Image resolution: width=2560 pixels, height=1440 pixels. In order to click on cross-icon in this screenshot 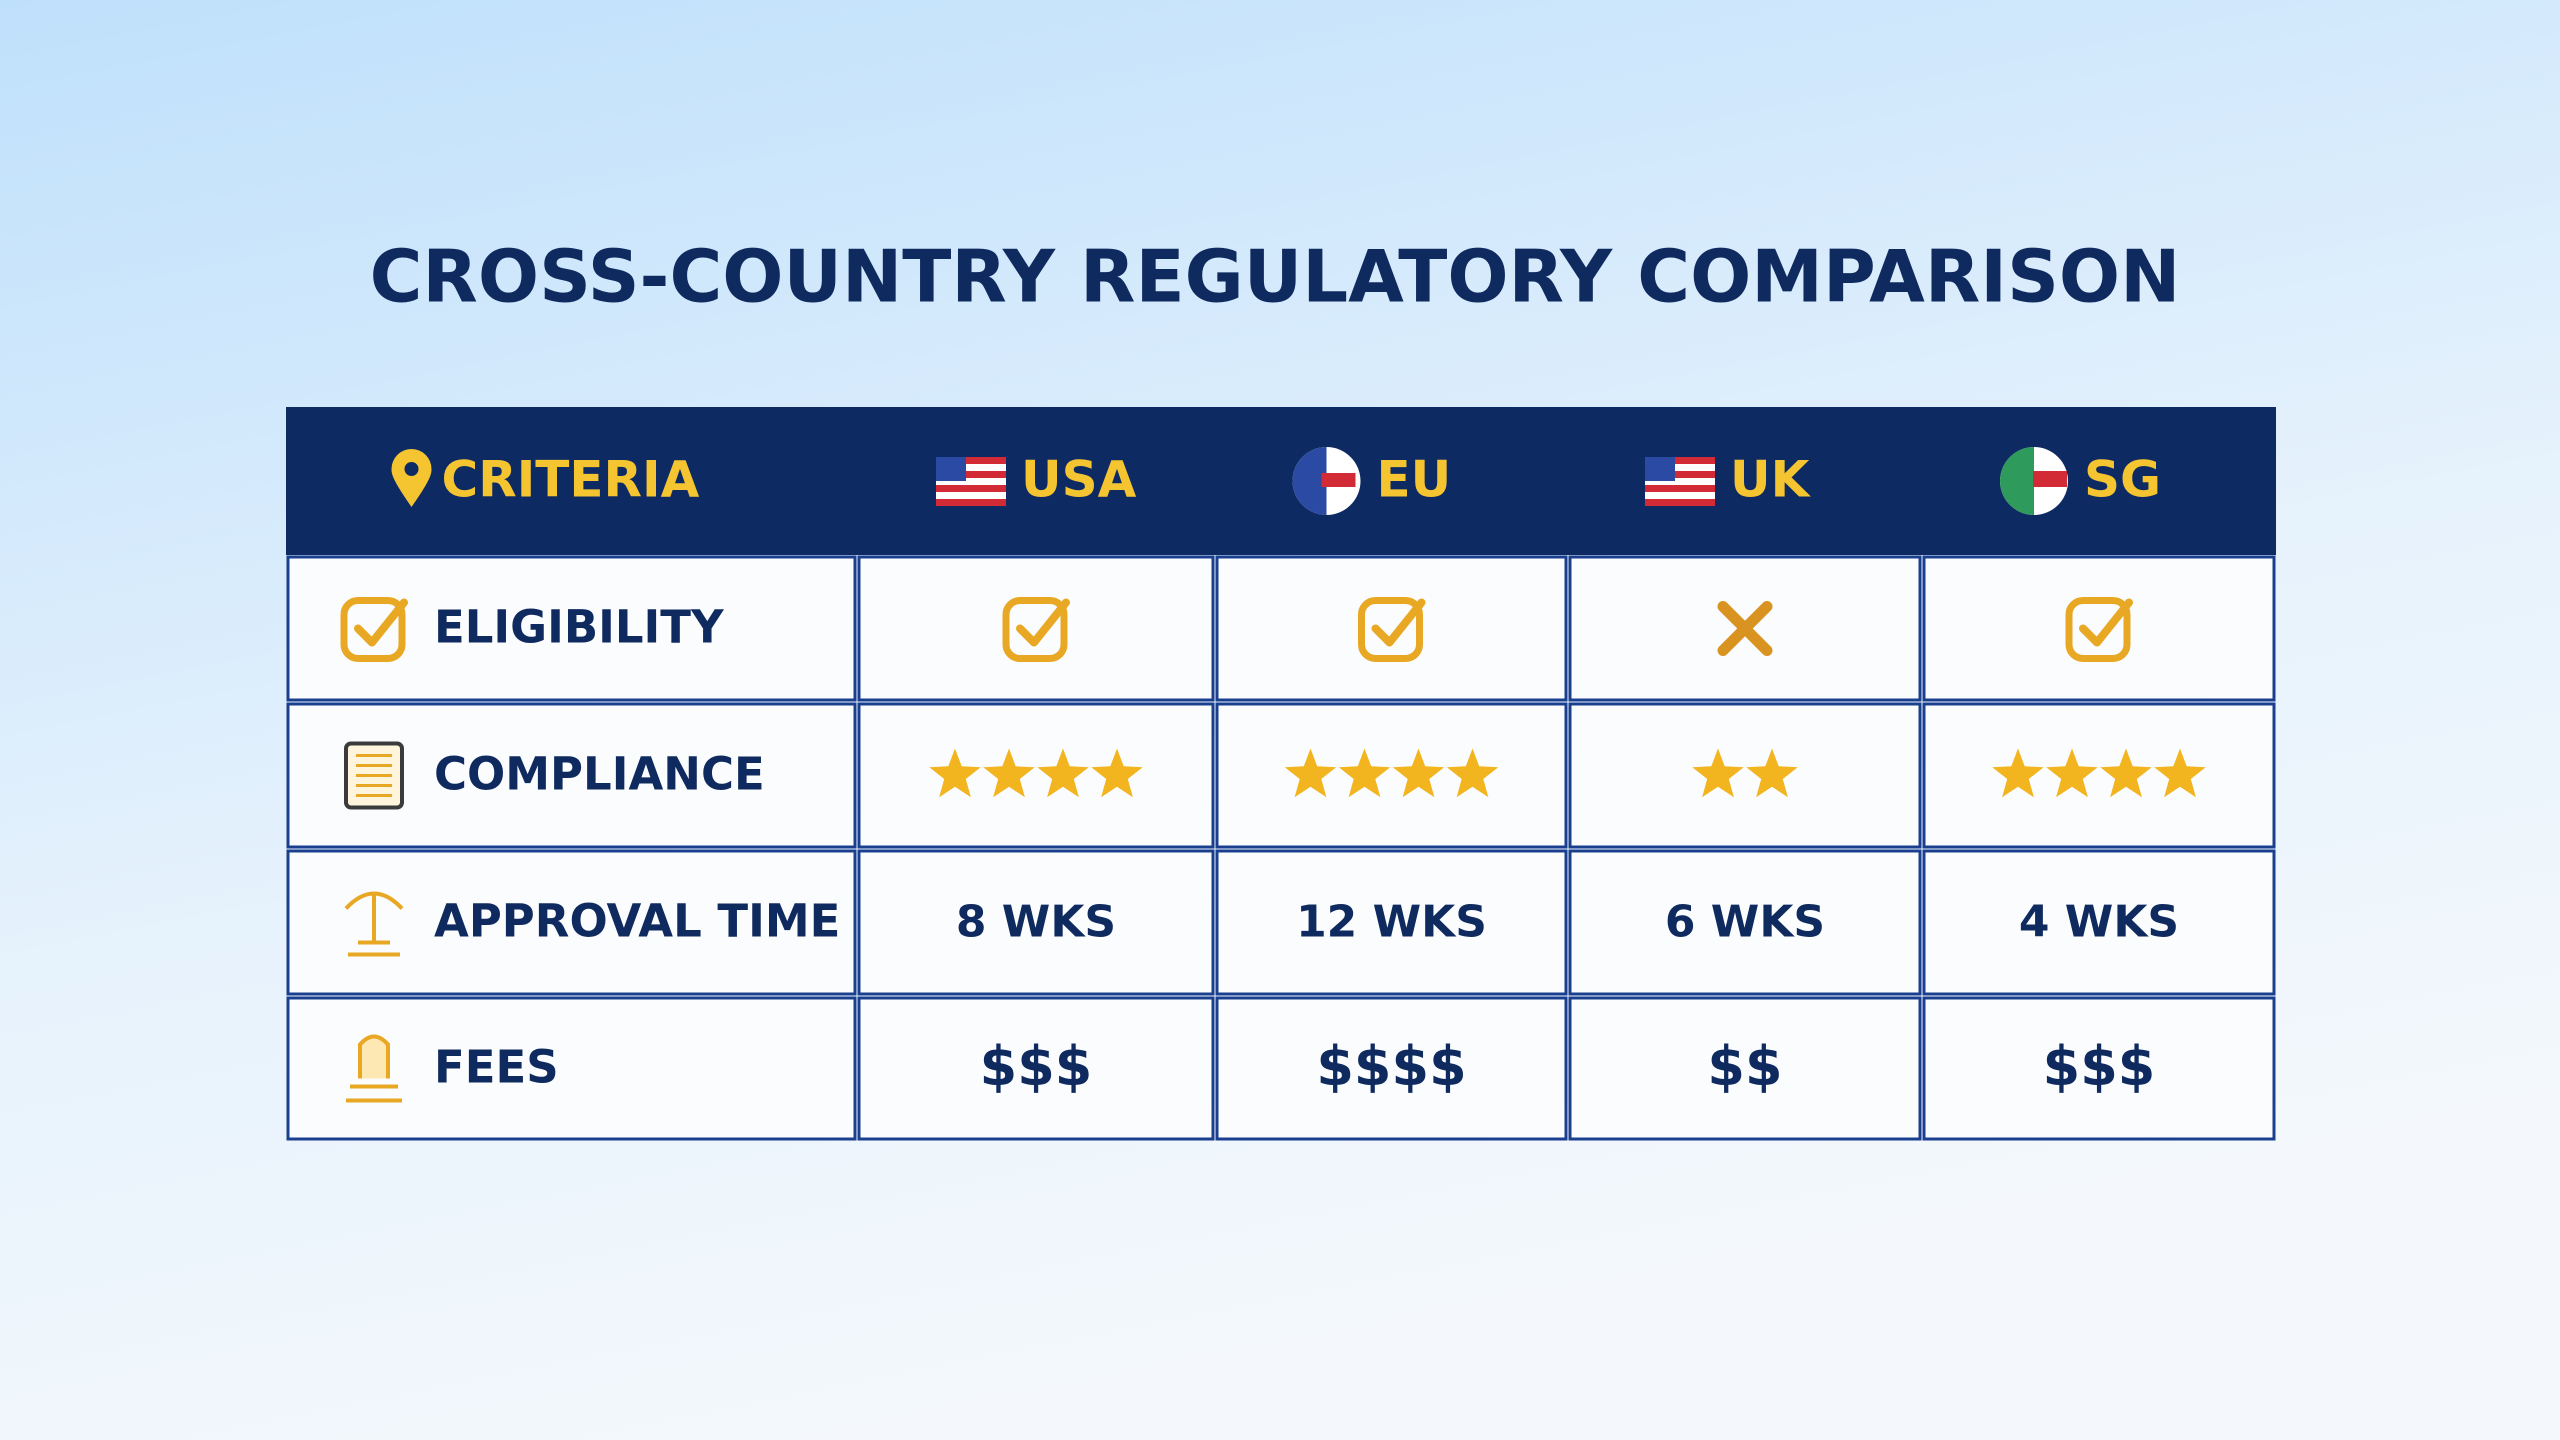, I will do `click(1745, 628)`.